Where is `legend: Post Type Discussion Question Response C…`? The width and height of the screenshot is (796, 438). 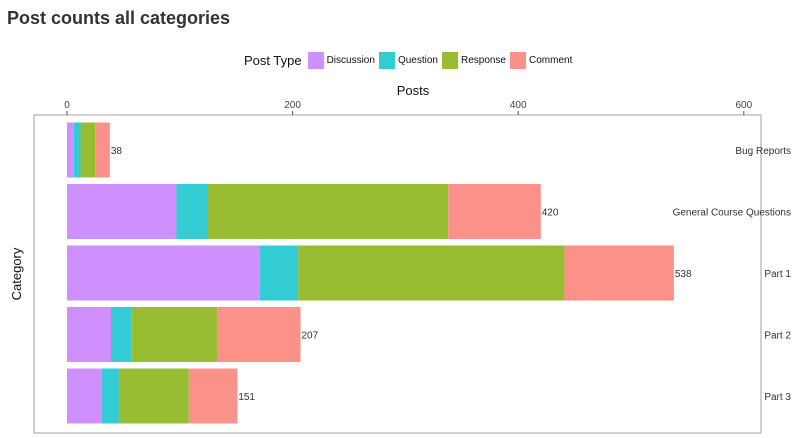
legend: Post Type Discussion Question Response C… is located at coordinates (410, 60).